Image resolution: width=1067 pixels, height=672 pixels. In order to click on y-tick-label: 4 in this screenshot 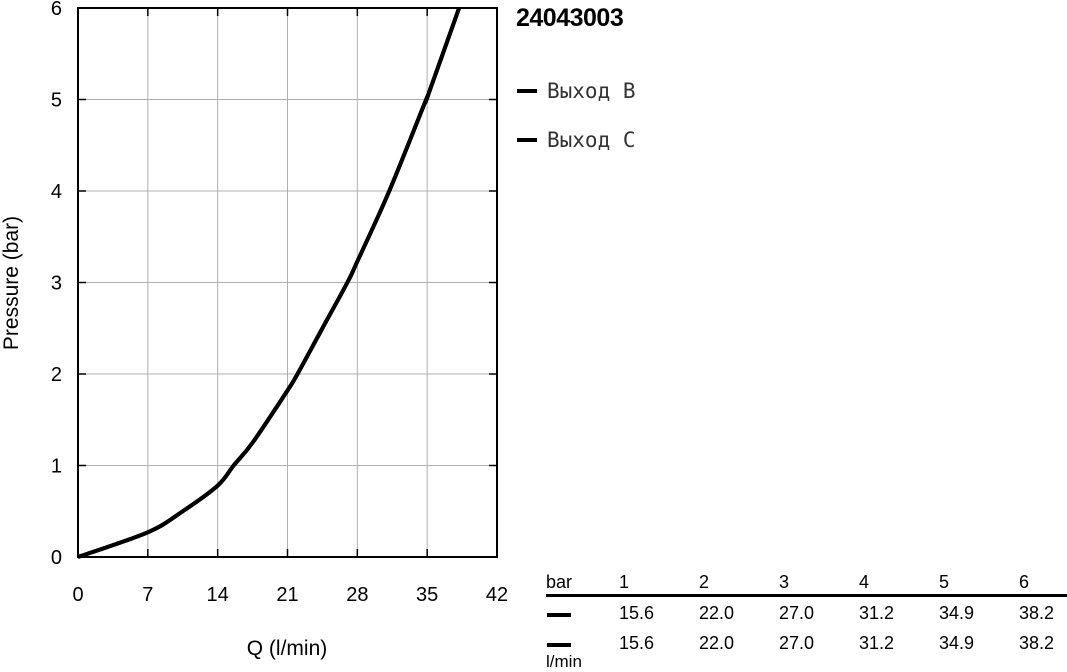, I will do `click(56, 192)`.